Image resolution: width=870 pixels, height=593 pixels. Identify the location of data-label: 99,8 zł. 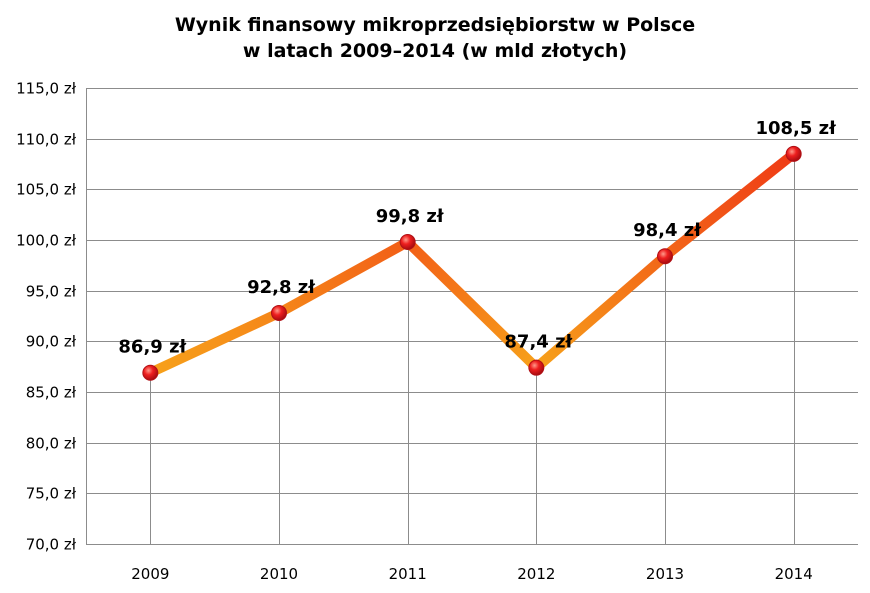
(410, 216).